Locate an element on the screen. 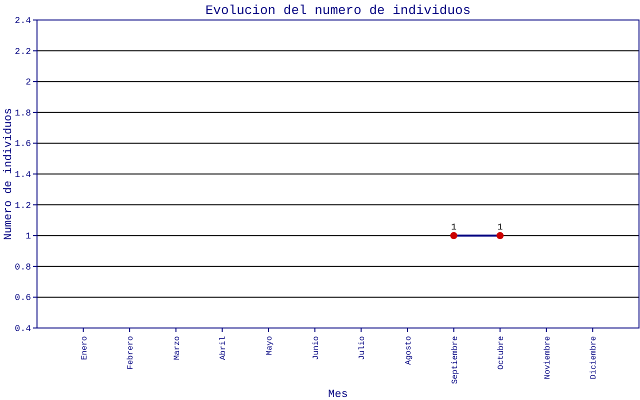 The height and width of the screenshot is (400, 640). x-tick-label: Marzo is located at coordinates (177, 348).